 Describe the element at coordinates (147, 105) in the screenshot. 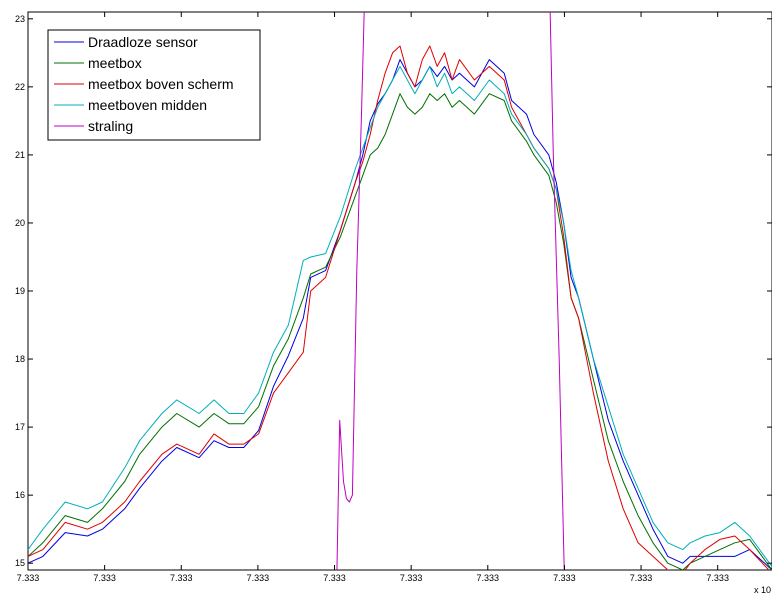

I see `legend-entry: meetboven midden` at that location.